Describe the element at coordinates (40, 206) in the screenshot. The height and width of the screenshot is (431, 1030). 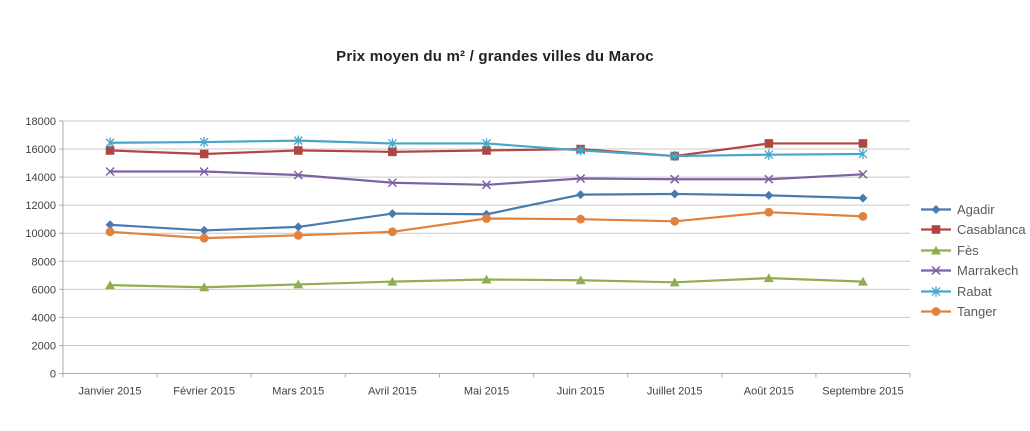
I see `y-axis-label: 12000` at that location.